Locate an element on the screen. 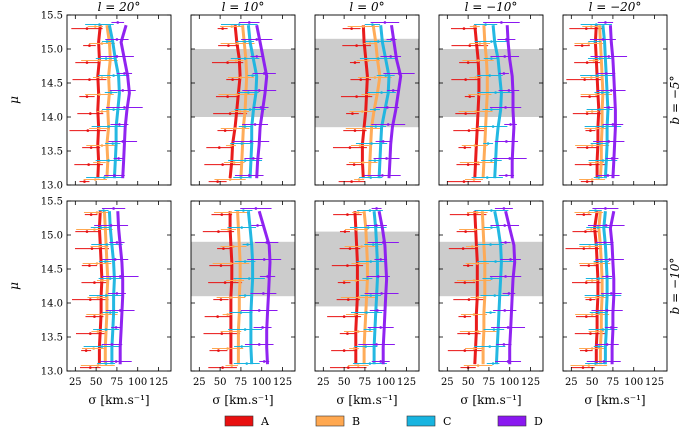  series-line-A is located at coordinates (356, 288).